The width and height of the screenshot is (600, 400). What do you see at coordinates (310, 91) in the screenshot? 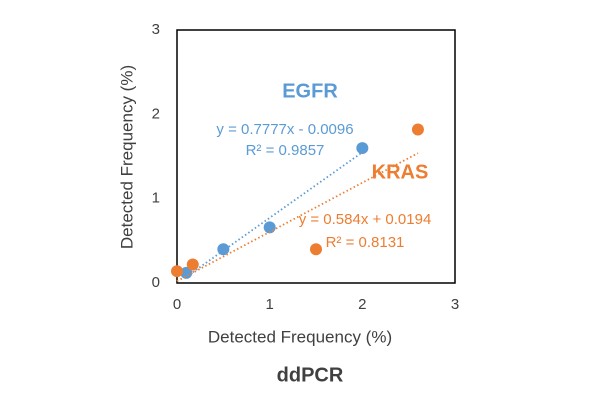
I see `series-label: EGFR` at bounding box center [310, 91].